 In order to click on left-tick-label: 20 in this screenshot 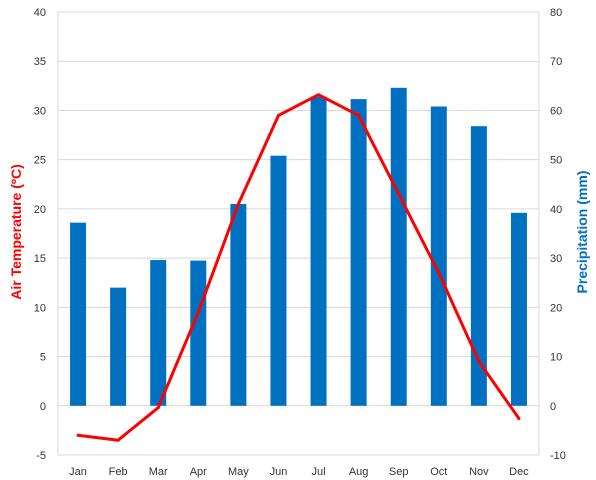, I will do `click(40, 210)`.